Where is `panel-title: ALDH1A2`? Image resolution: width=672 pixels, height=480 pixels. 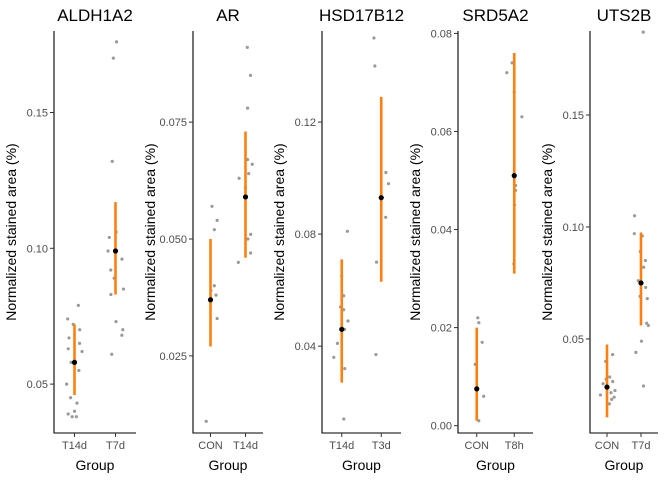 panel-title: ALDH1A2 is located at coordinates (95, 15).